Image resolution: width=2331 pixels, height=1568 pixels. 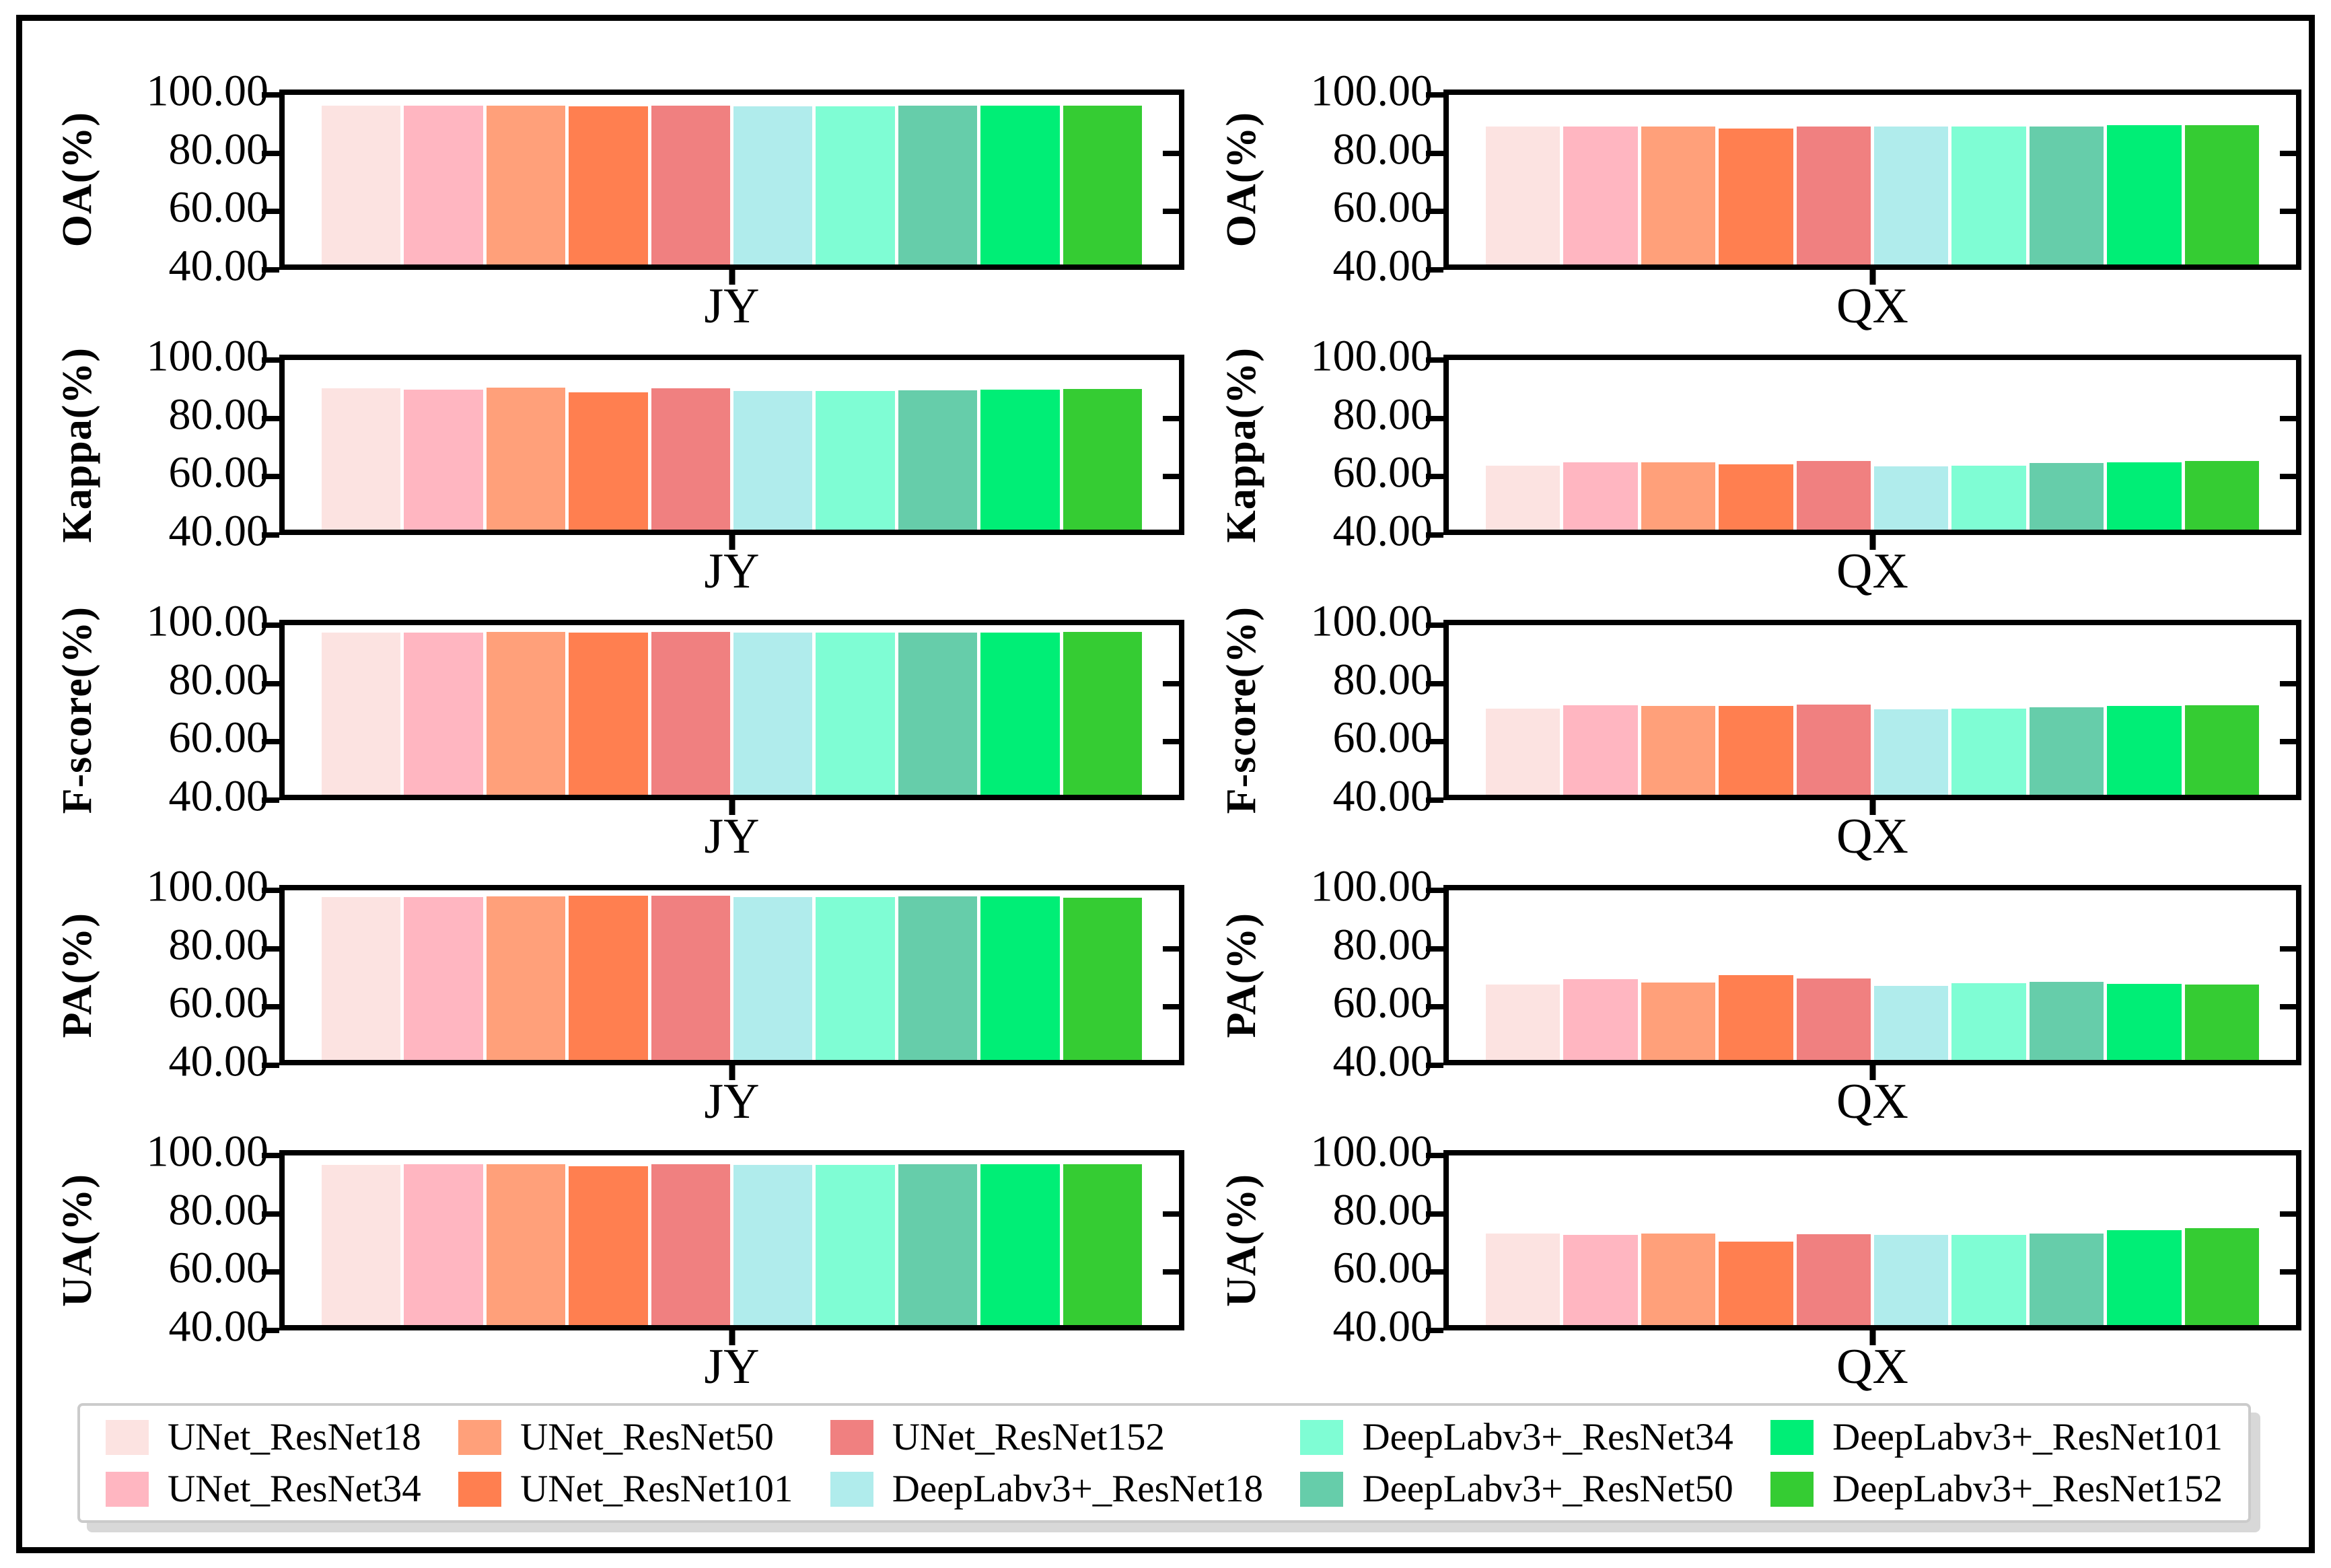 What do you see at coordinates (480, 1437) in the screenshot?
I see `legend-swatch-unet-resnet50` at bounding box center [480, 1437].